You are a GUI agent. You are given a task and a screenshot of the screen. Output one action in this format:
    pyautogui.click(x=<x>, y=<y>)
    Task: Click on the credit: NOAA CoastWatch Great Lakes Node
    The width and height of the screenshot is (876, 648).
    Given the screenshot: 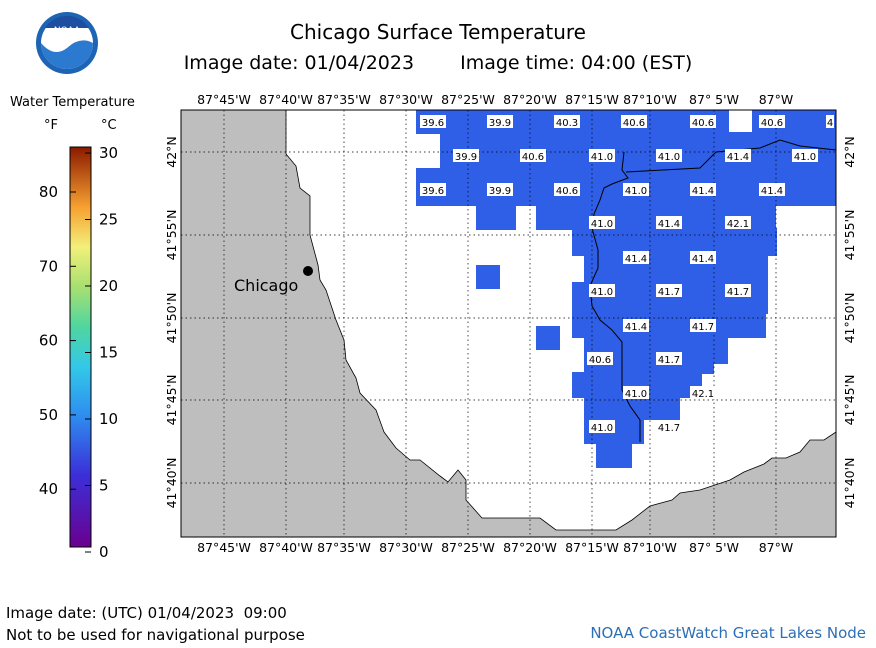 What is the action you would take?
    pyautogui.click(x=728, y=633)
    